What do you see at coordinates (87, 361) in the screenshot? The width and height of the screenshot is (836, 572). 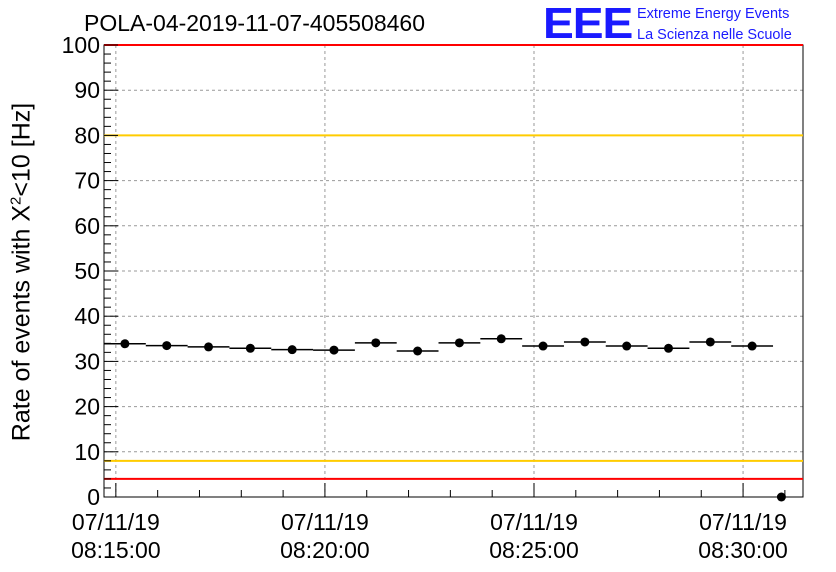 I see `y-tick-label: 30` at bounding box center [87, 361].